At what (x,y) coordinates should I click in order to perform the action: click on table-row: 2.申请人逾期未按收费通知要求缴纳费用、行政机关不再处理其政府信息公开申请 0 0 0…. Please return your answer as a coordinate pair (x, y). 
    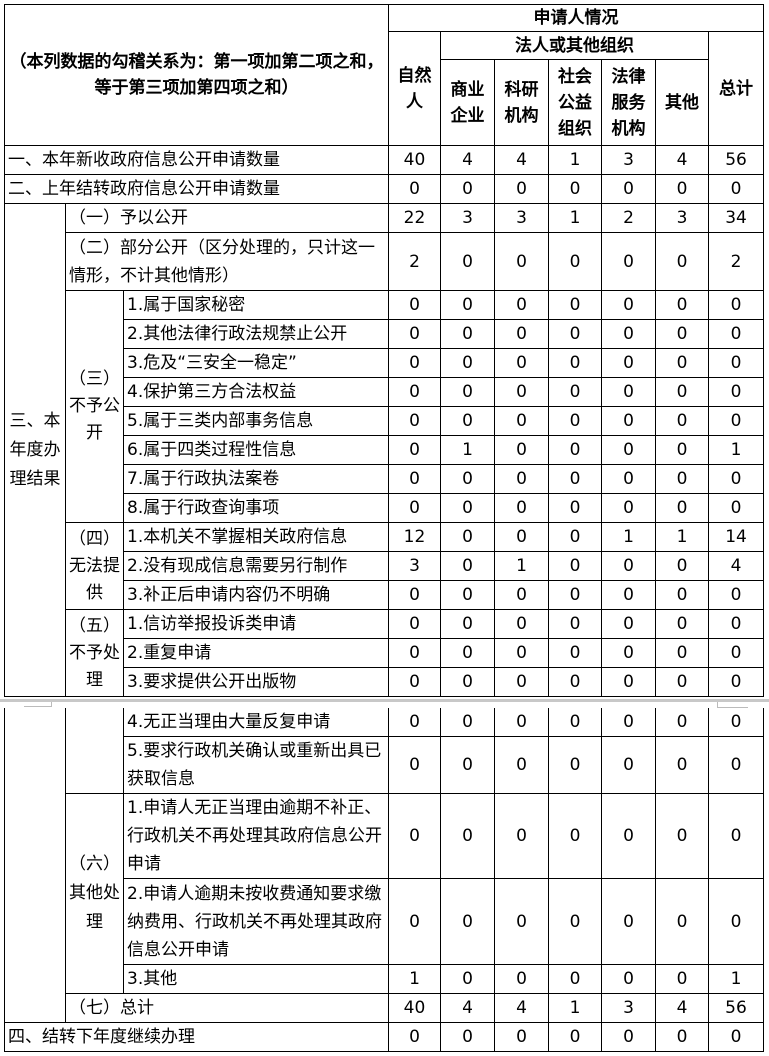
    Looking at the image, I should click on (384, 921).